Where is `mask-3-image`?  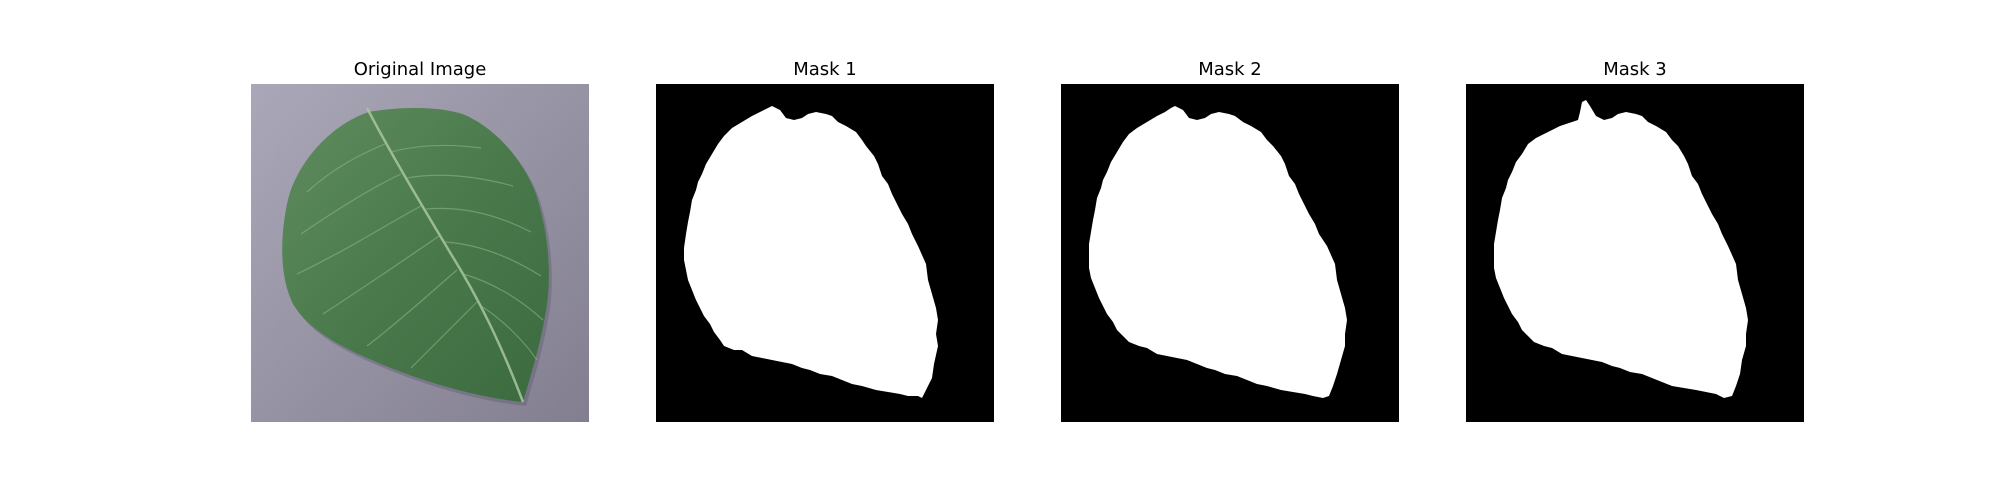
mask-3-image is located at coordinates (1635, 253).